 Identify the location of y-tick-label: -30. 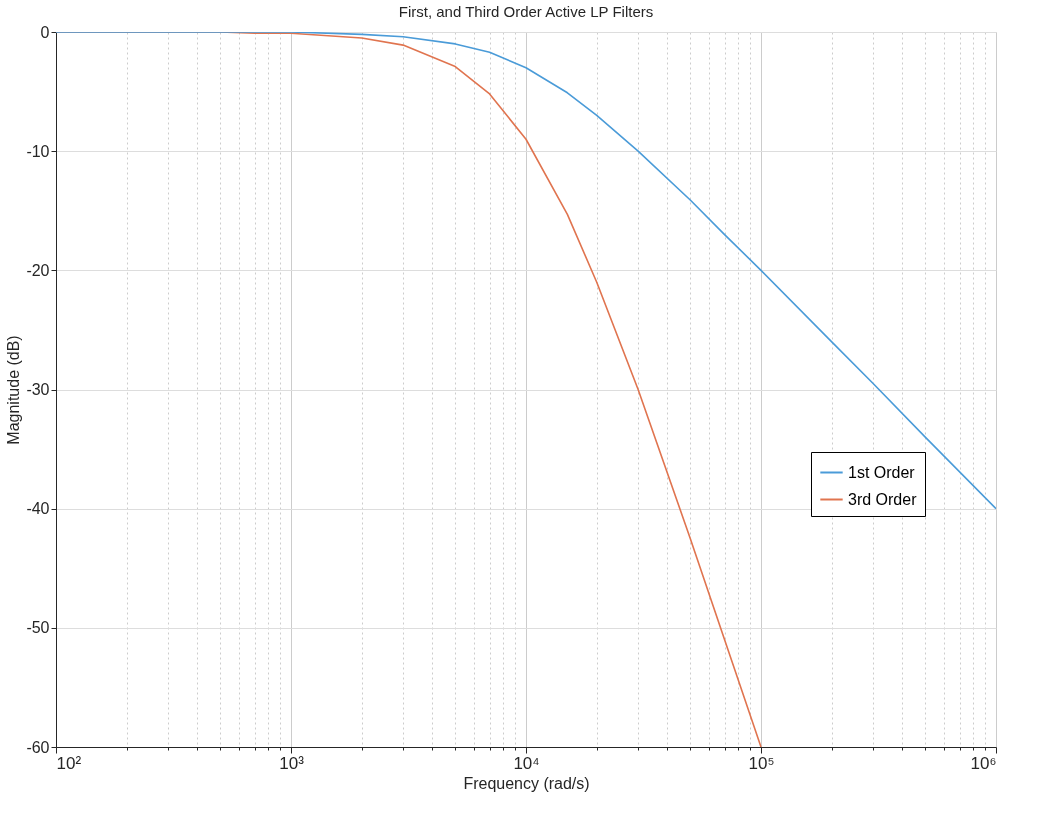
(38, 389).